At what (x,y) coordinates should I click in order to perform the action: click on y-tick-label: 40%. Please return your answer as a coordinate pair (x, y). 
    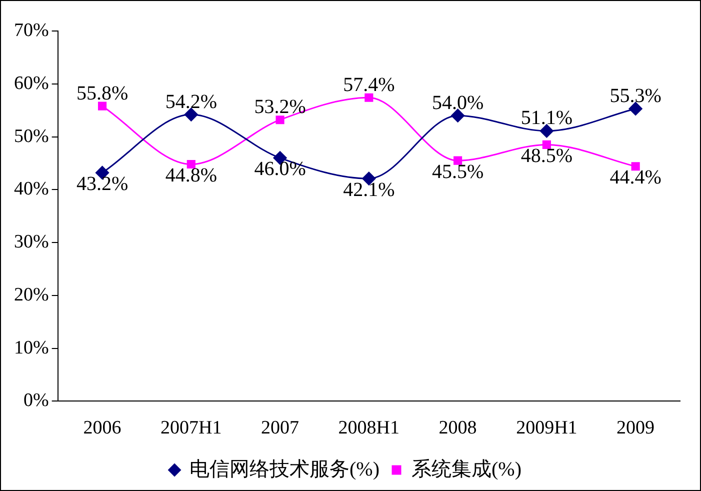
    Looking at the image, I should click on (31, 189).